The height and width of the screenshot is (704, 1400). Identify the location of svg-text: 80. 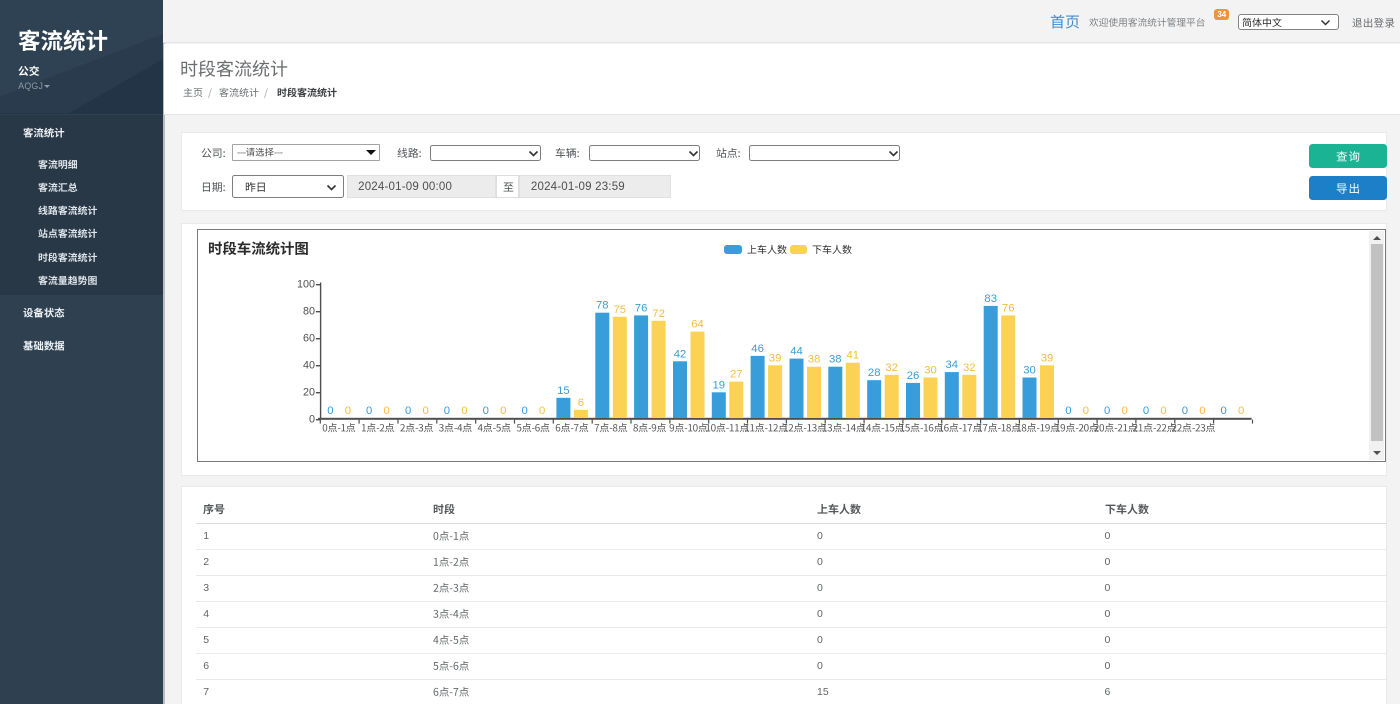
(309, 312).